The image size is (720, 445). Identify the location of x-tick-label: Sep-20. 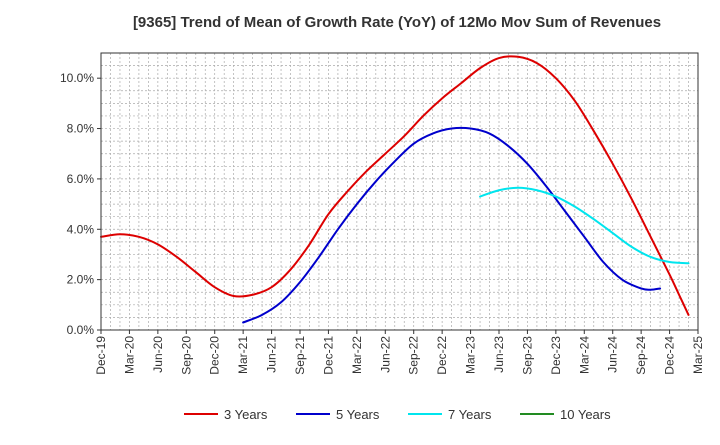
(186, 355).